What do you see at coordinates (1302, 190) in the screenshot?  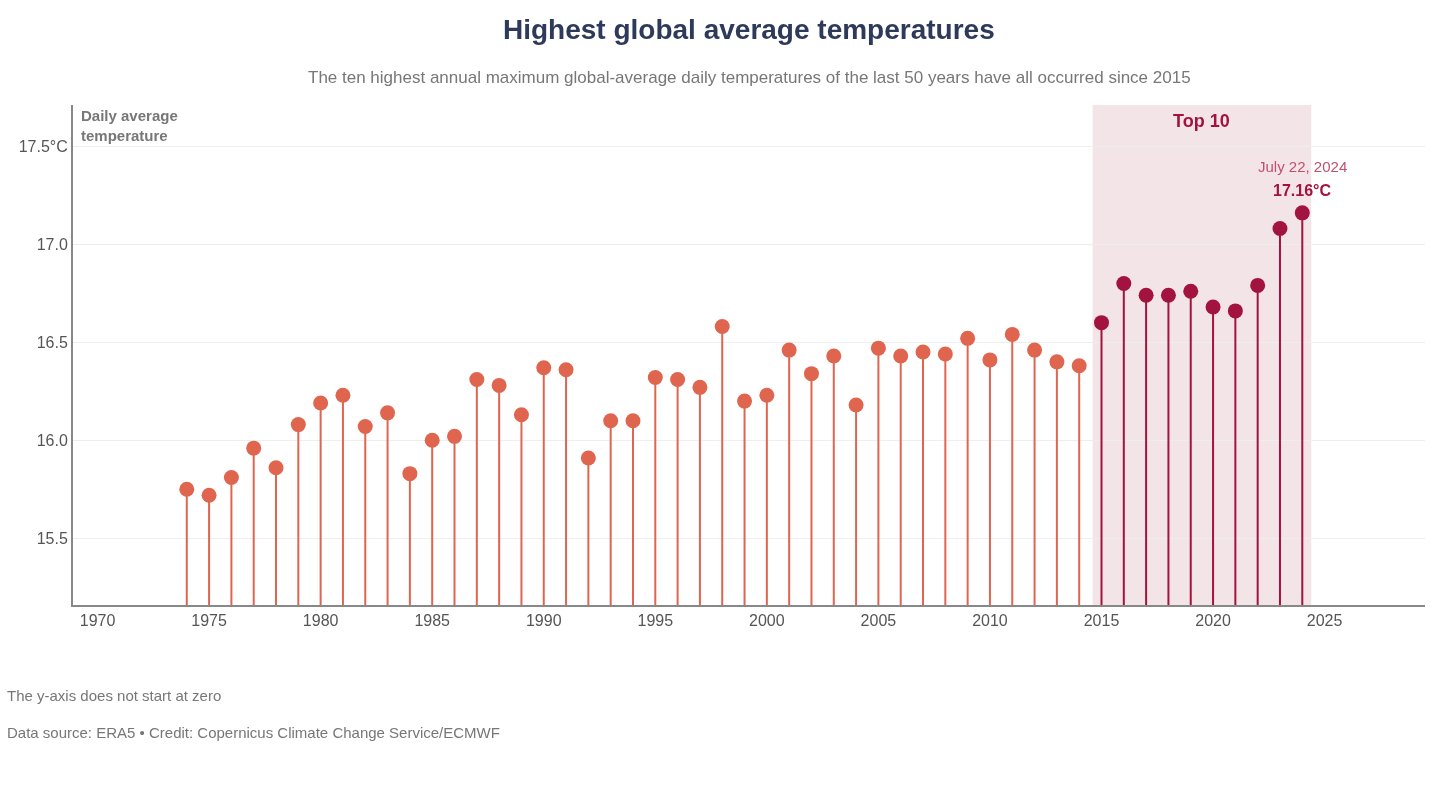 I see `annotation: 17.16°C` at bounding box center [1302, 190].